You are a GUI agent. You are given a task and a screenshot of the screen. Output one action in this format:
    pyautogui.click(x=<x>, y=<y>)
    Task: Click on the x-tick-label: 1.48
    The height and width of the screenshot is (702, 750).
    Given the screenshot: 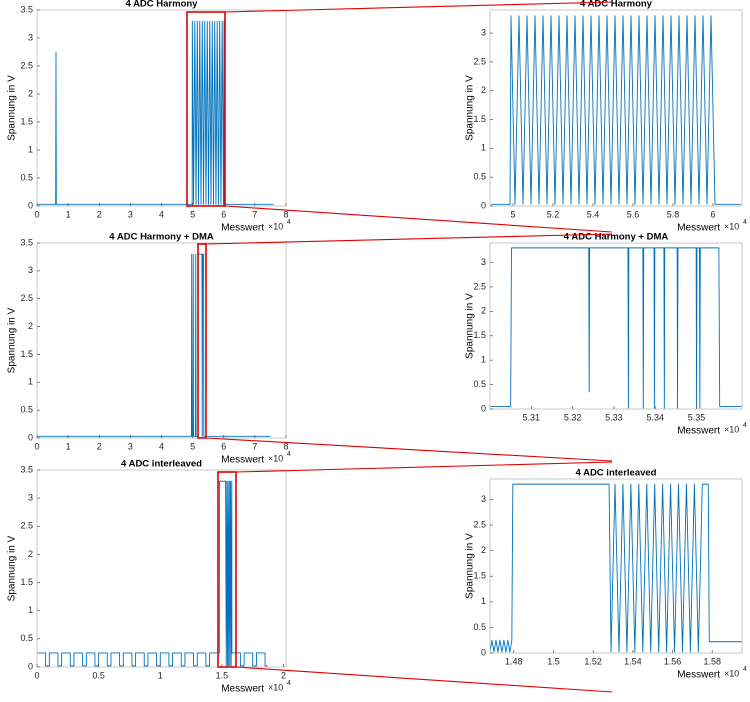 What is the action you would take?
    pyautogui.click(x=514, y=661)
    